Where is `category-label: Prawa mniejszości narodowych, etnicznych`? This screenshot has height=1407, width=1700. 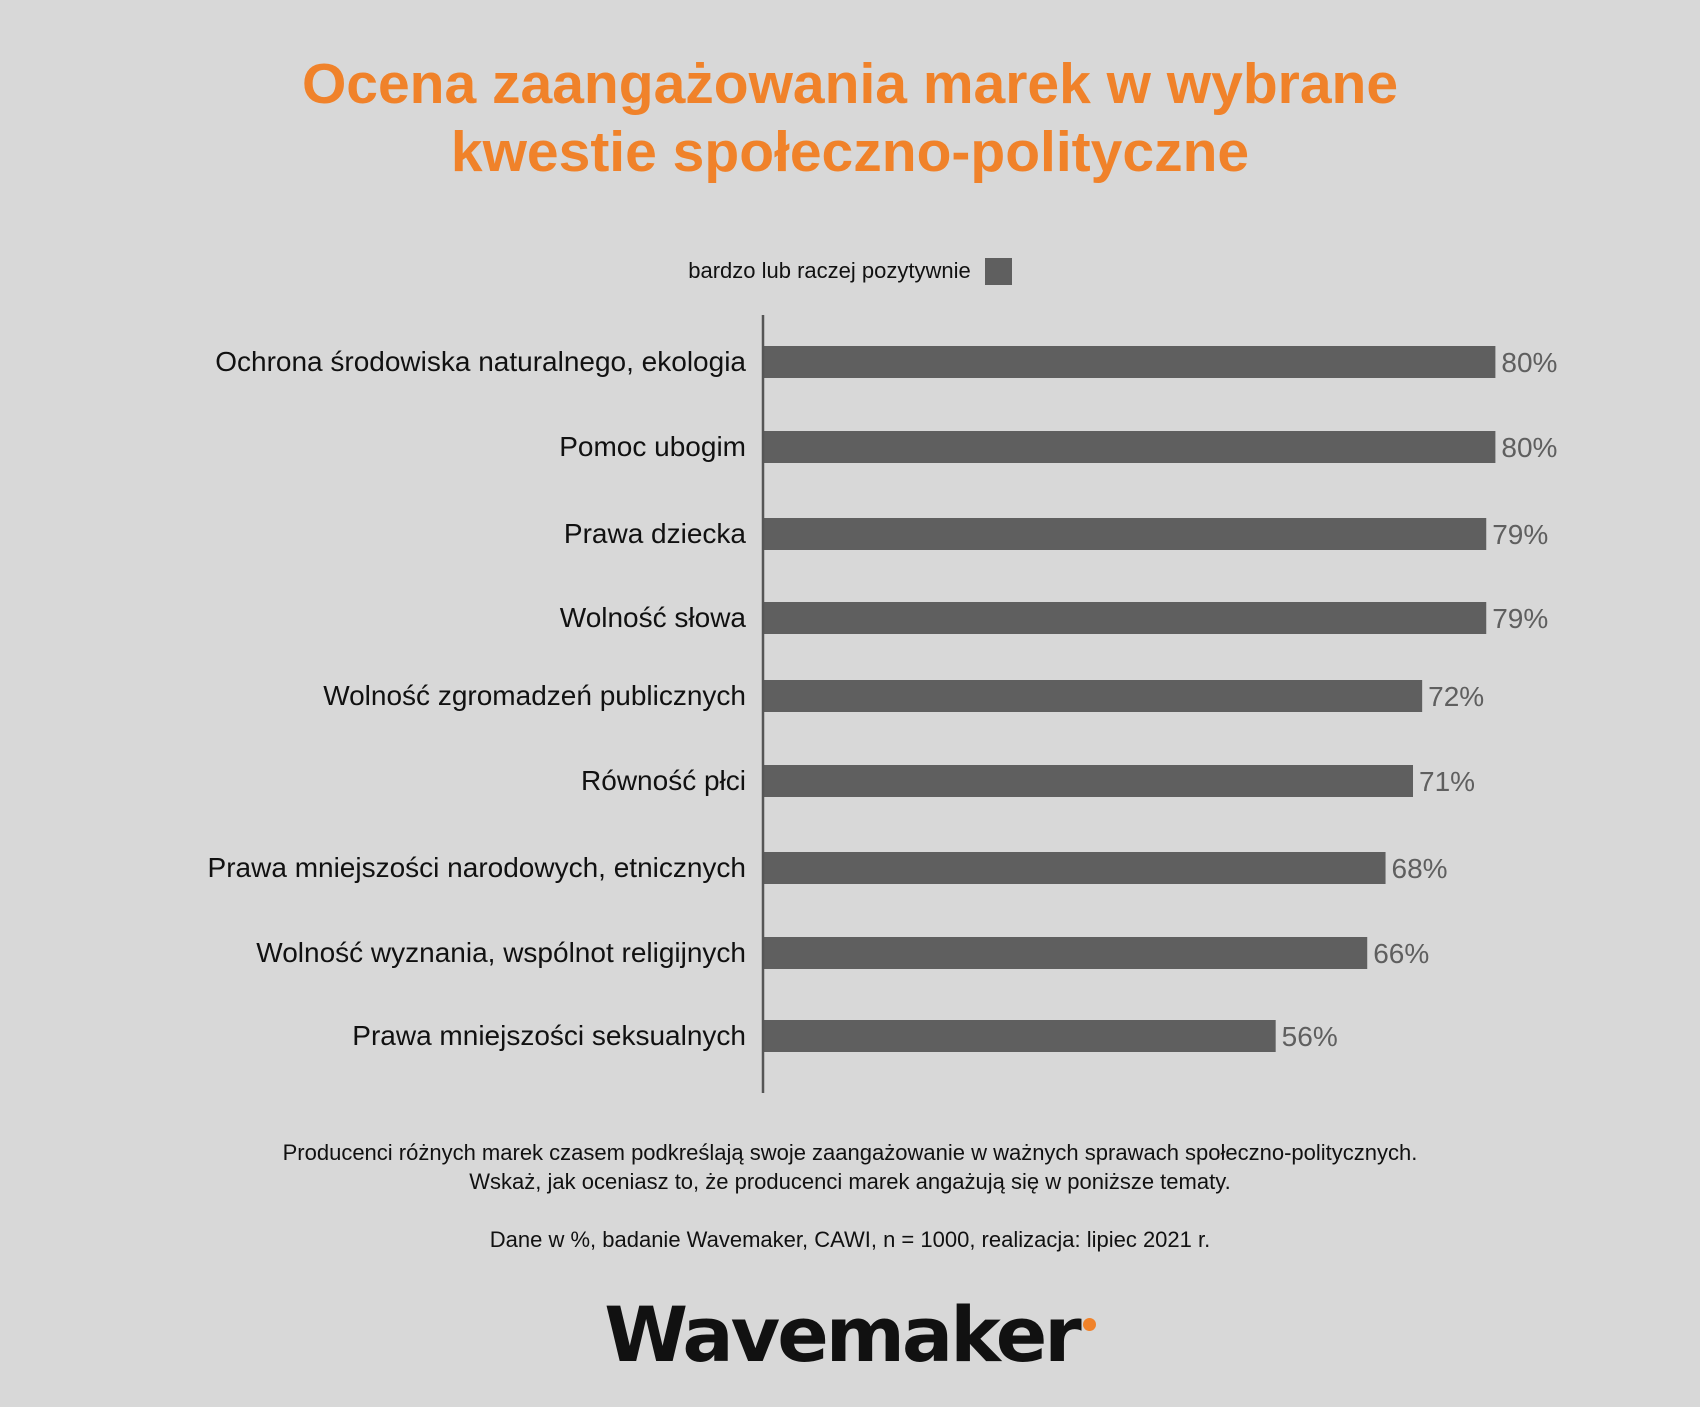 category-label: Prawa mniejszości narodowych, etnicznych is located at coordinates (477, 867).